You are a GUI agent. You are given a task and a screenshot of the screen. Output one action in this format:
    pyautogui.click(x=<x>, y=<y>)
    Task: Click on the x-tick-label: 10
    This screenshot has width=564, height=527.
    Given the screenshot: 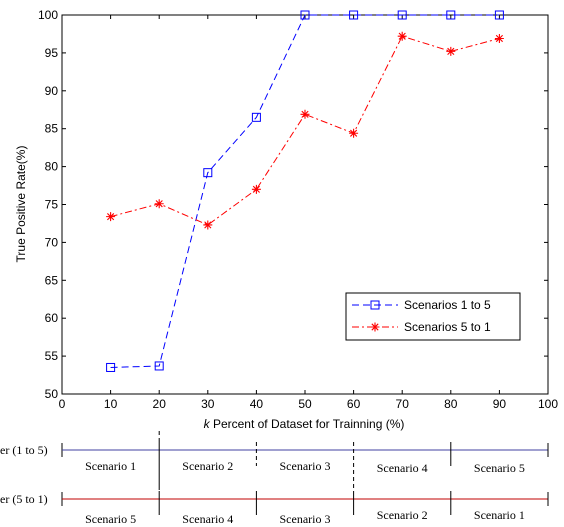 What is the action you would take?
    pyautogui.click(x=111, y=404)
    